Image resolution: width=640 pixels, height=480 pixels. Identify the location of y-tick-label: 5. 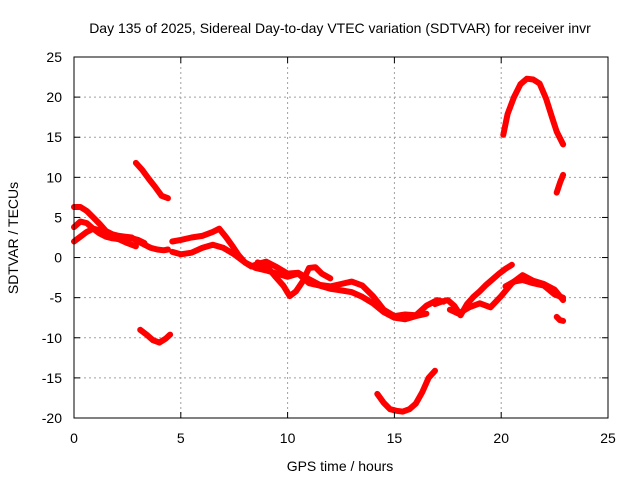
(58, 217).